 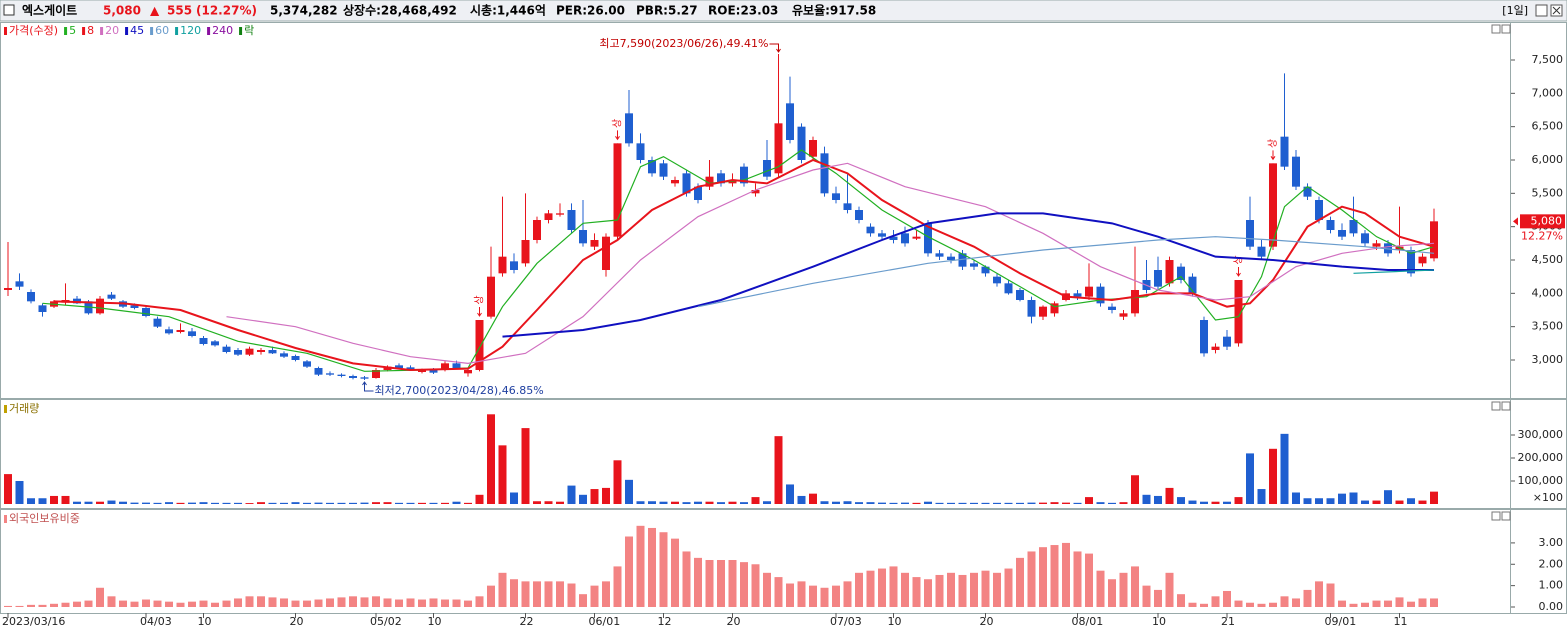 What do you see at coordinates (1551, 542) in the screenshot?
I see `y-tick-label: 3.00` at bounding box center [1551, 542].